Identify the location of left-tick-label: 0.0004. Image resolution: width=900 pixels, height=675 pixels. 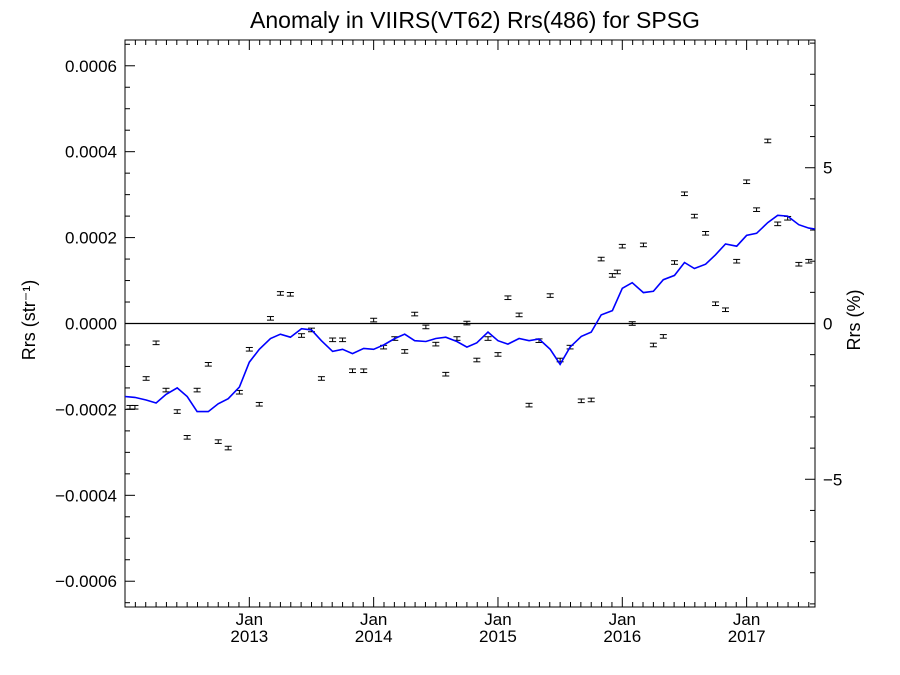
(91, 152).